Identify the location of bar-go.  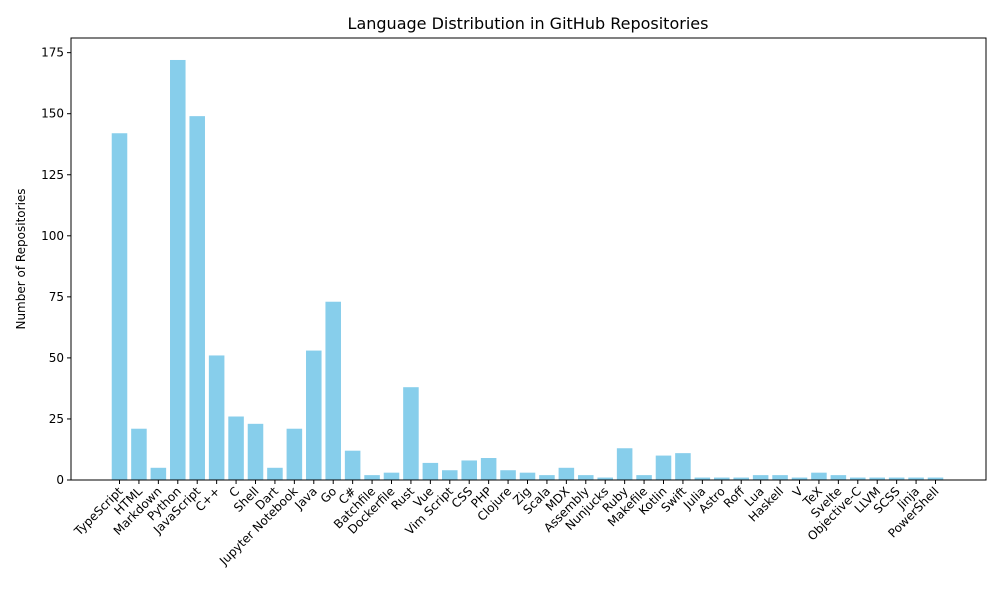
(333, 390).